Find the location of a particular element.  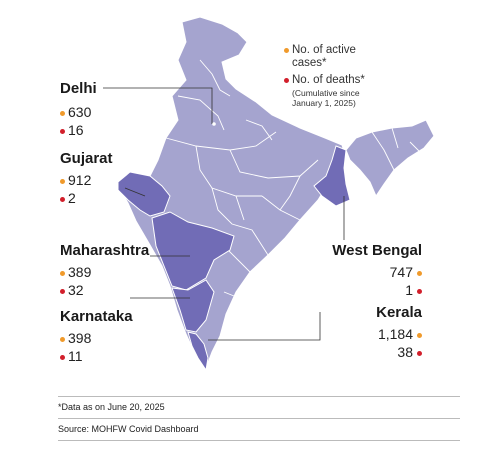

karnataka-region is located at coordinates (193, 306).